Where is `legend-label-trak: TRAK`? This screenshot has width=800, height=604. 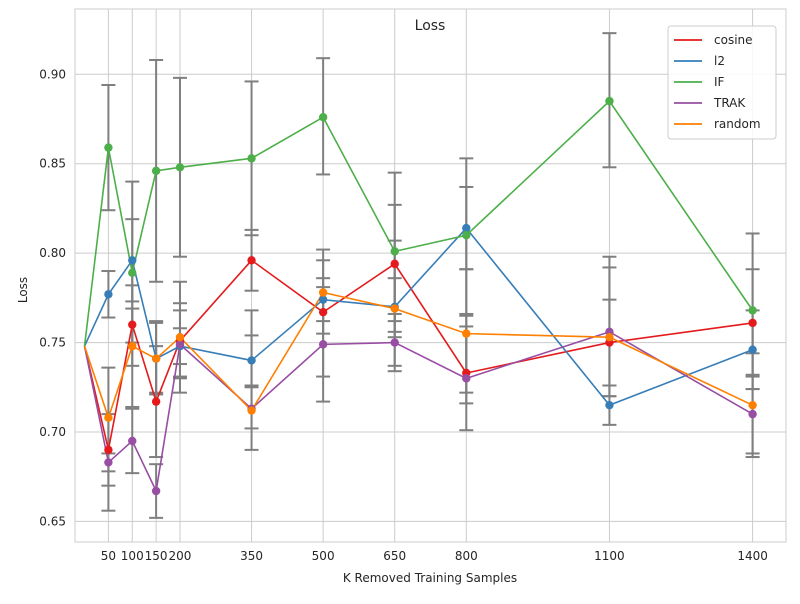 legend-label-trak: TRAK is located at coordinates (729, 103).